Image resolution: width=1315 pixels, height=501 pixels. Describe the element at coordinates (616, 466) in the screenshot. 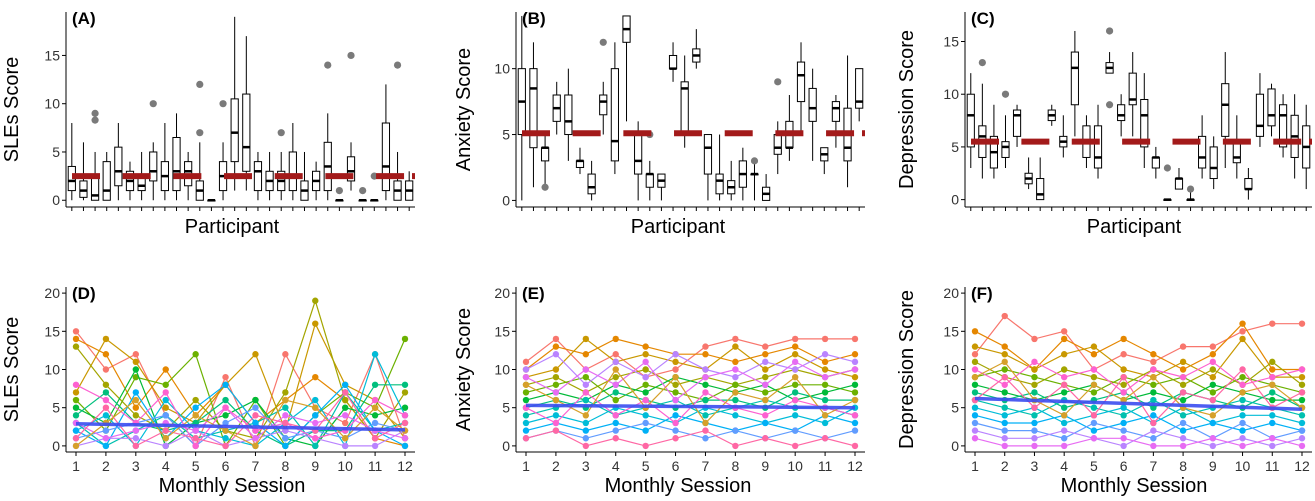

I see `x-tick-label: 4` at that location.